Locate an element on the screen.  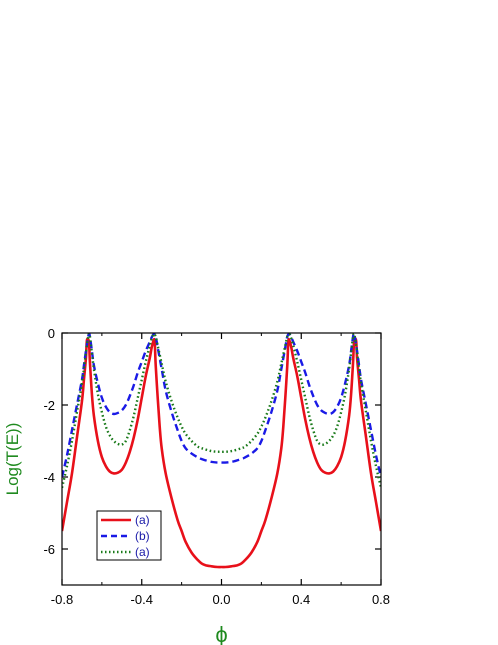
y-tick-label: -2 is located at coordinates (49, 405).